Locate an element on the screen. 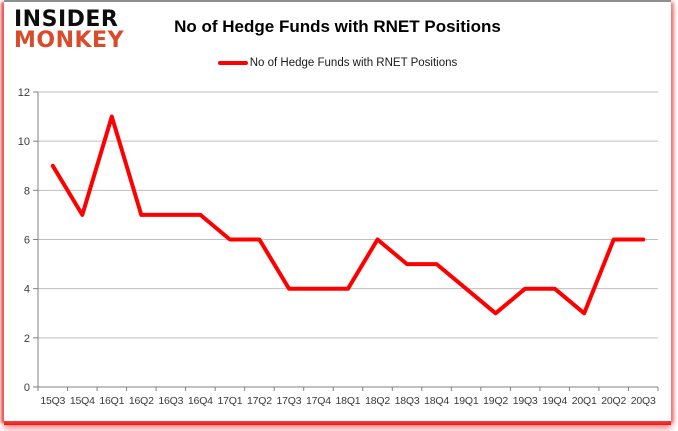 The width and height of the screenshot is (678, 431). insider-monkey-logo: INSIDER MONKEY is located at coordinates (69, 30).